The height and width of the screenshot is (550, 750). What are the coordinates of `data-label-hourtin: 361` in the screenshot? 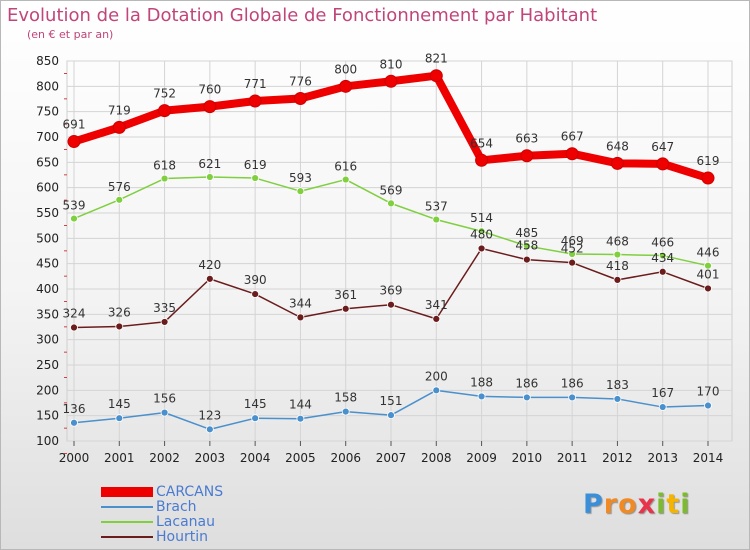 It's located at (345, 295).